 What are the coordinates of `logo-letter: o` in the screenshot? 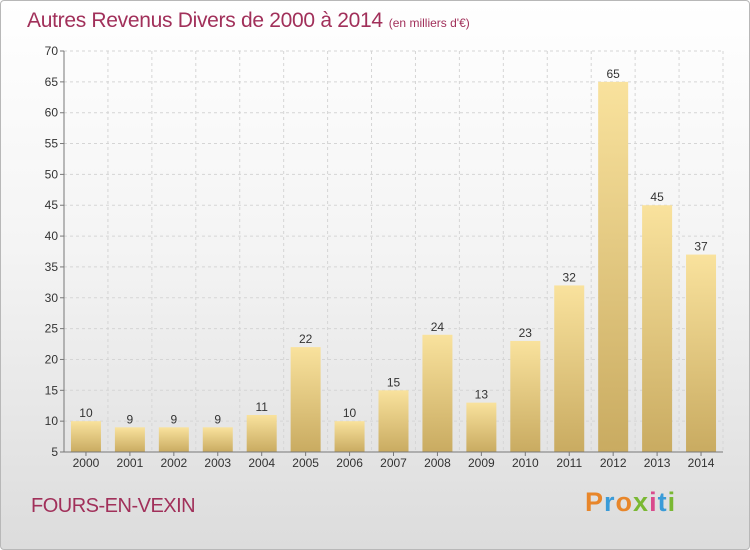 It's located at (624, 502).